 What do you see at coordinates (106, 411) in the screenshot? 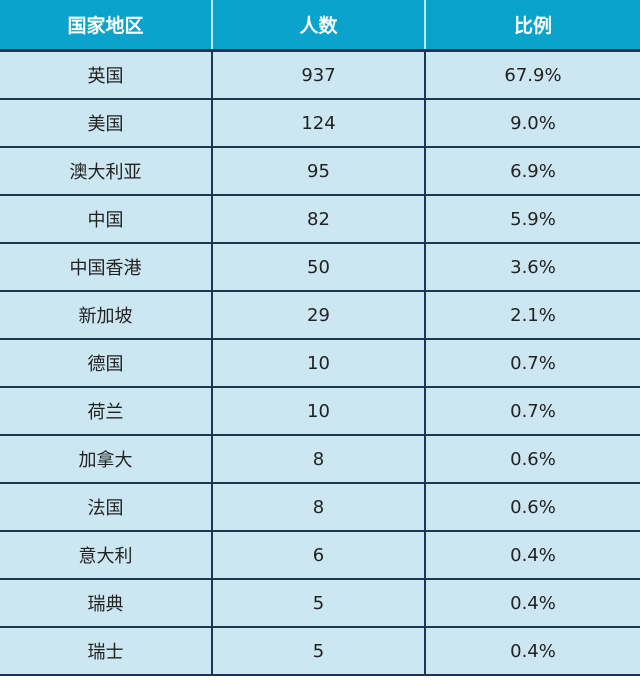
I see `cell-region: 荷兰` at bounding box center [106, 411].